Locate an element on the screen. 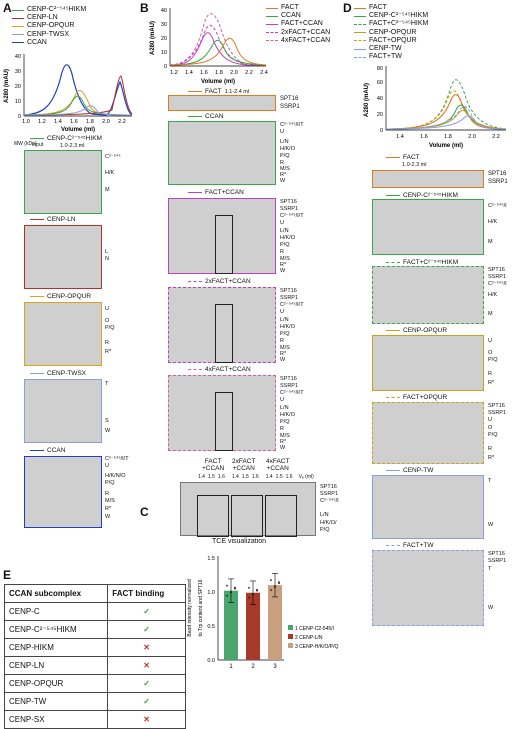  band-label: H/K/O is located at coordinates (287, 327).